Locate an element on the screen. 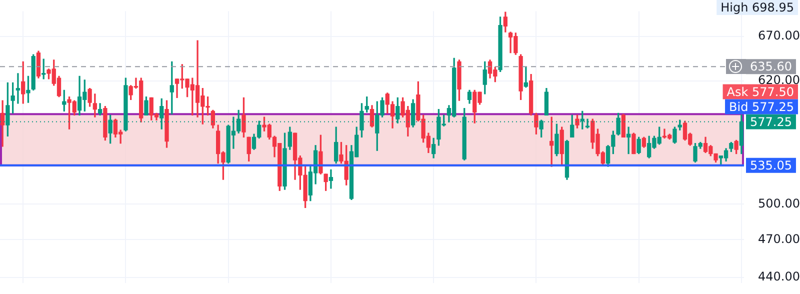 This screenshot has height=294, width=800. annotation: Bid 577.25 is located at coordinates (761, 107).